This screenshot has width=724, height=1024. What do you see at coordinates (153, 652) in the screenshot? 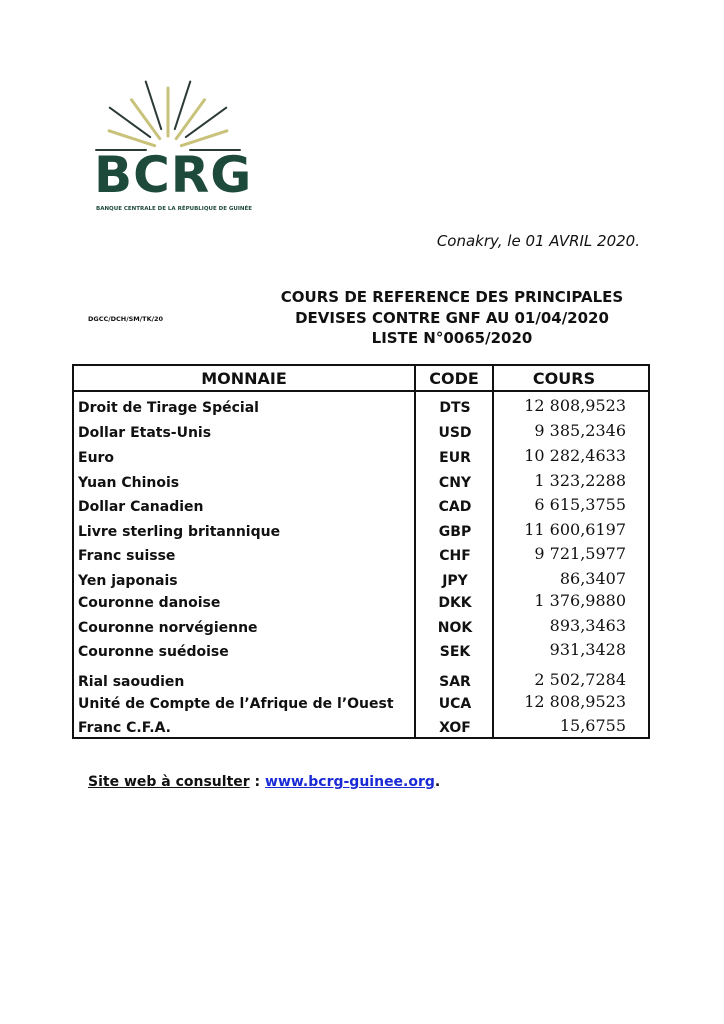
I see `currency-name: Couronne suédoise` at bounding box center [153, 652].